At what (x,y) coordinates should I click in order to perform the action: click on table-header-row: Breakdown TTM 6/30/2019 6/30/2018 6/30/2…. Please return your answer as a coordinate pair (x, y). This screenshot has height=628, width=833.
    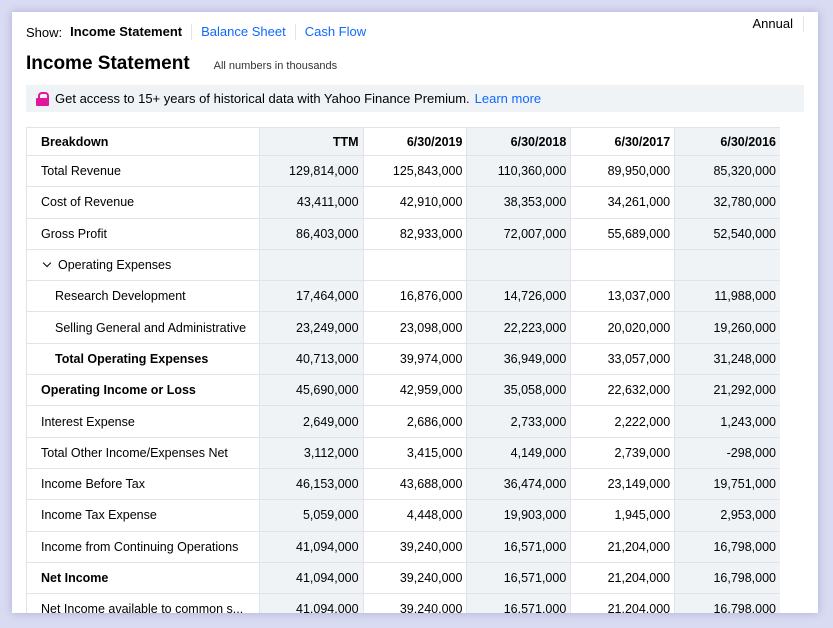
    Looking at the image, I should click on (403, 142).